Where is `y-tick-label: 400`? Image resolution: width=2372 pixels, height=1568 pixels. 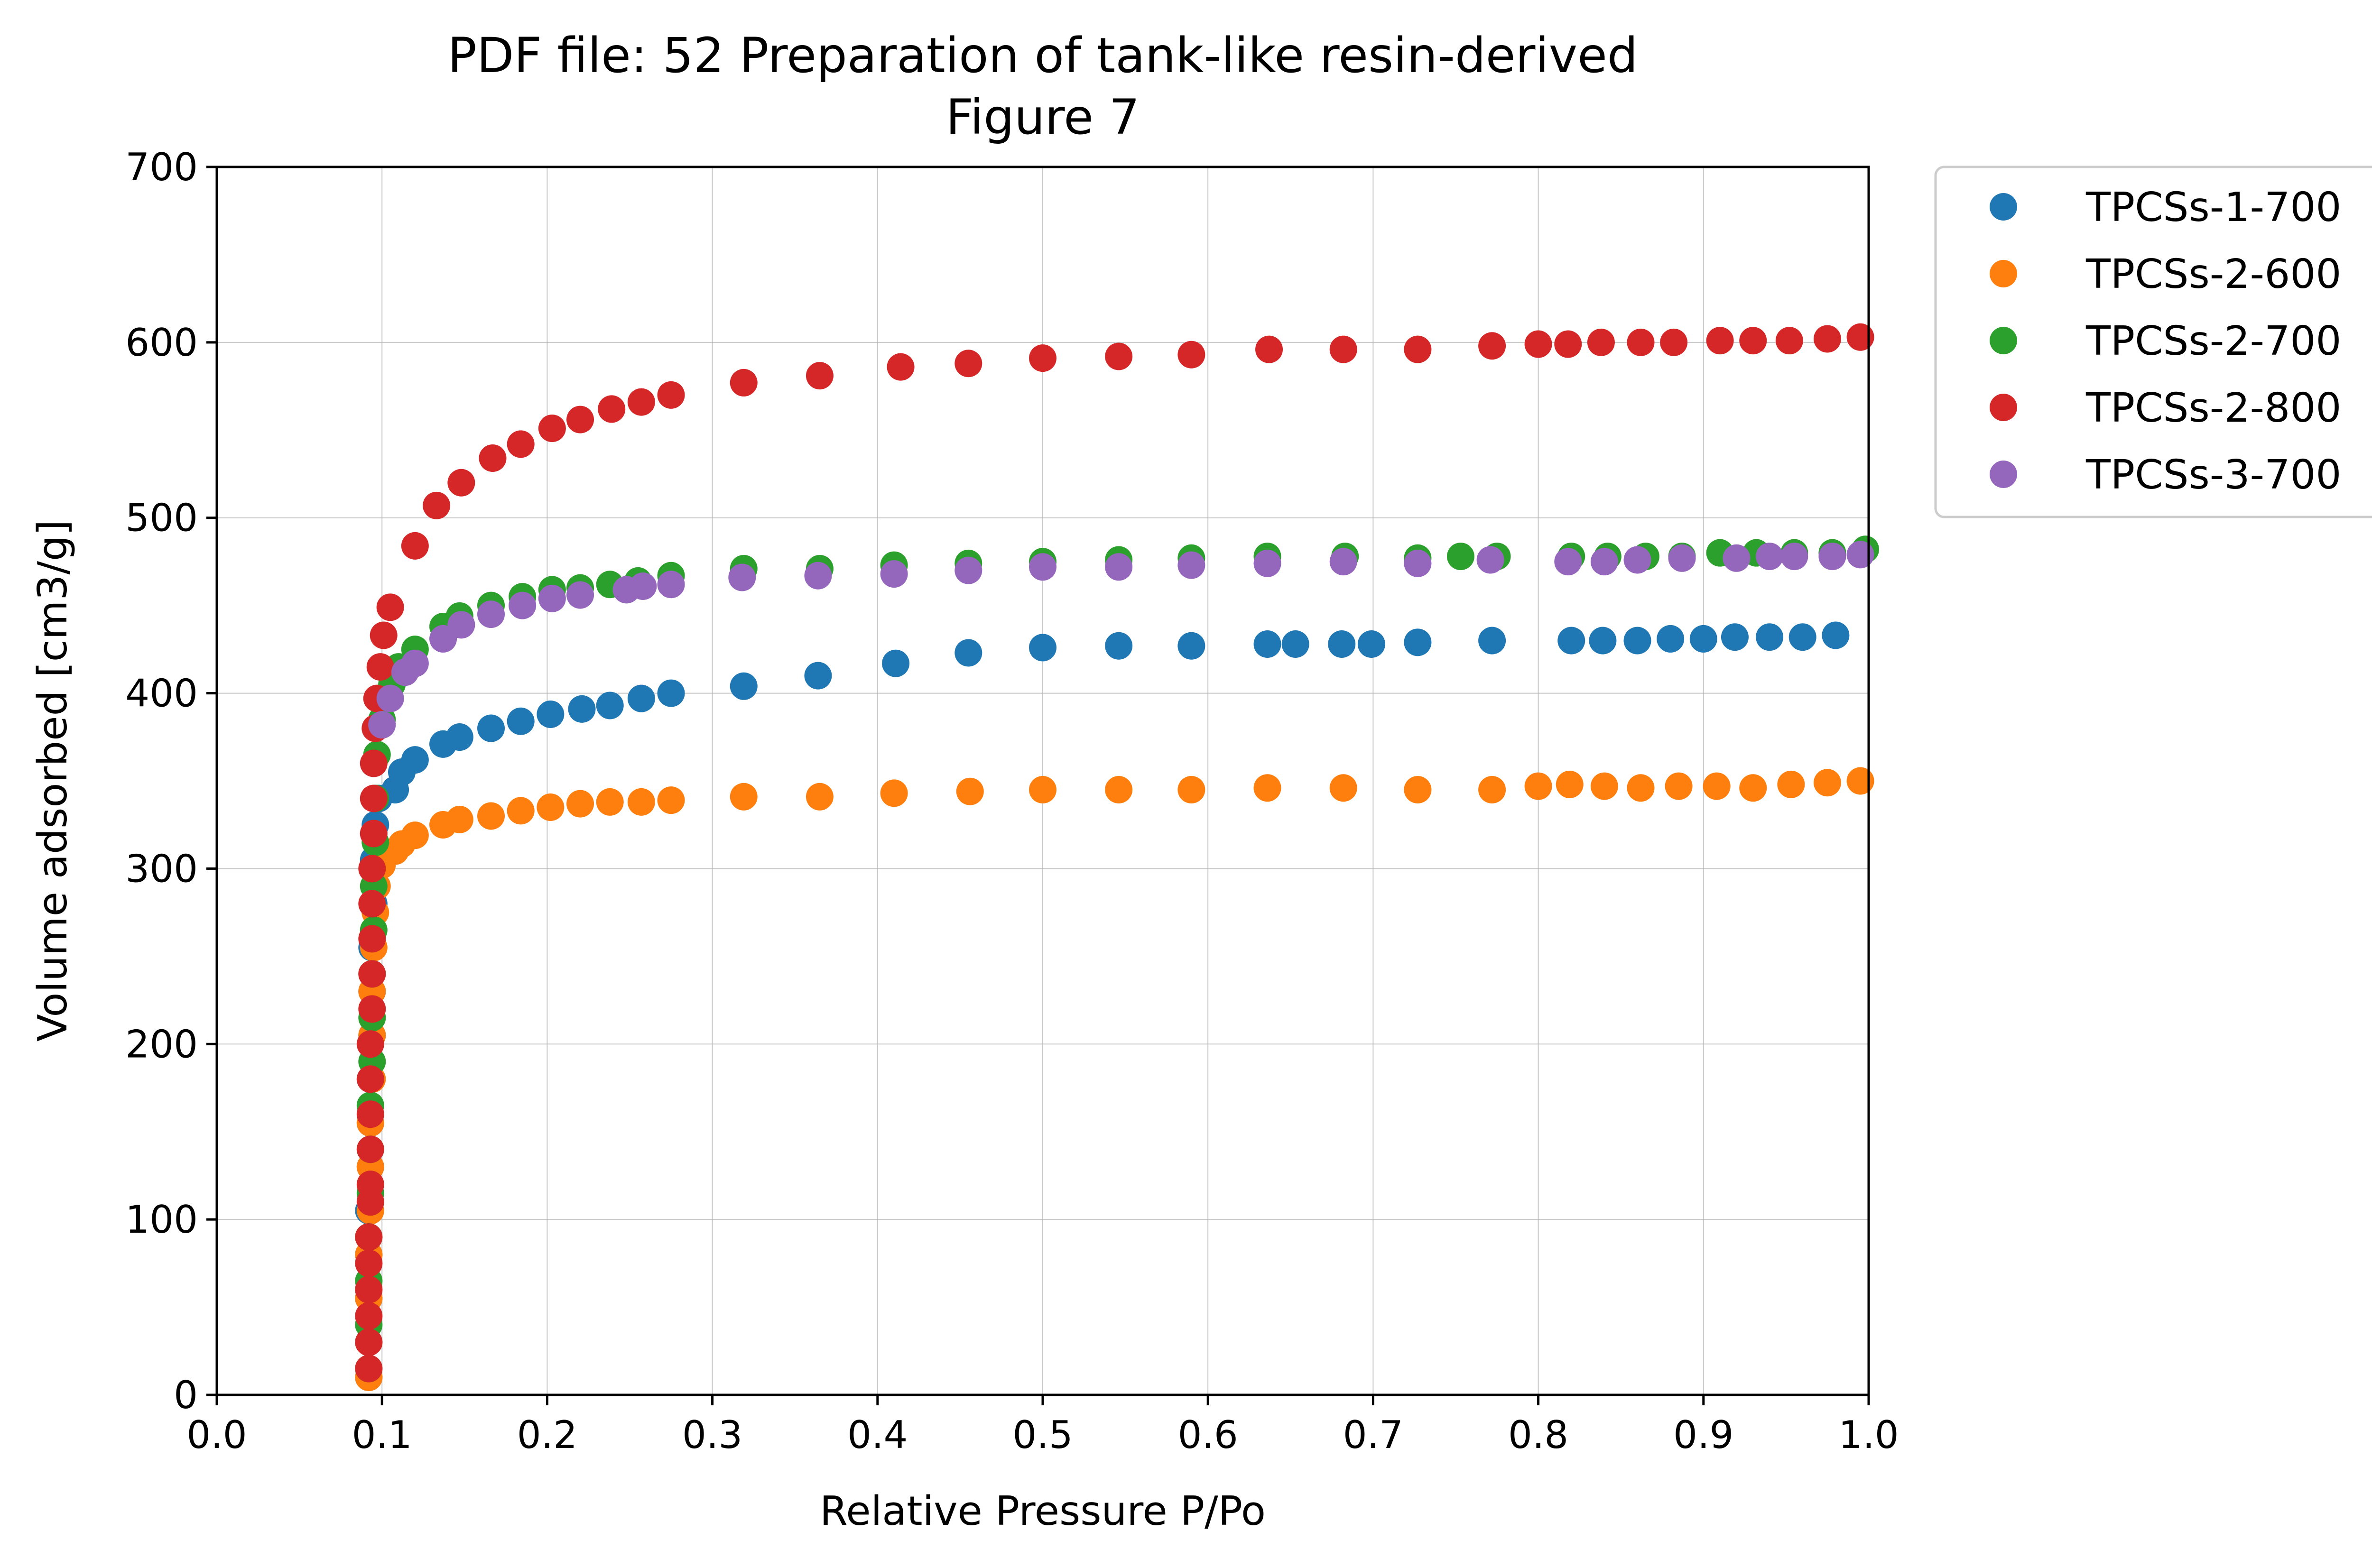
y-tick-label: 400 is located at coordinates (161, 694).